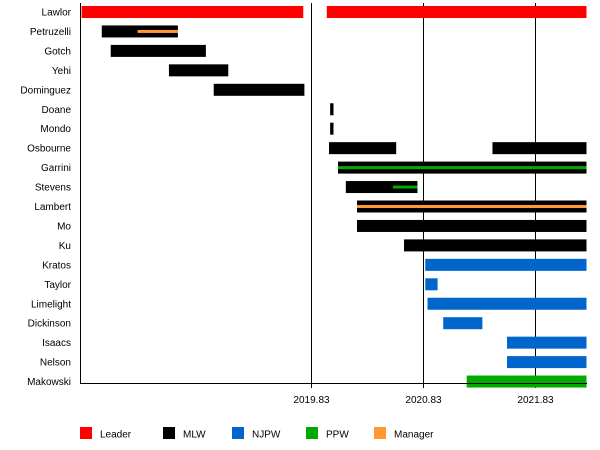 The image size is (600, 450). What do you see at coordinates (52, 207) in the screenshot?
I see `row-label: Lambert` at bounding box center [52, 207].